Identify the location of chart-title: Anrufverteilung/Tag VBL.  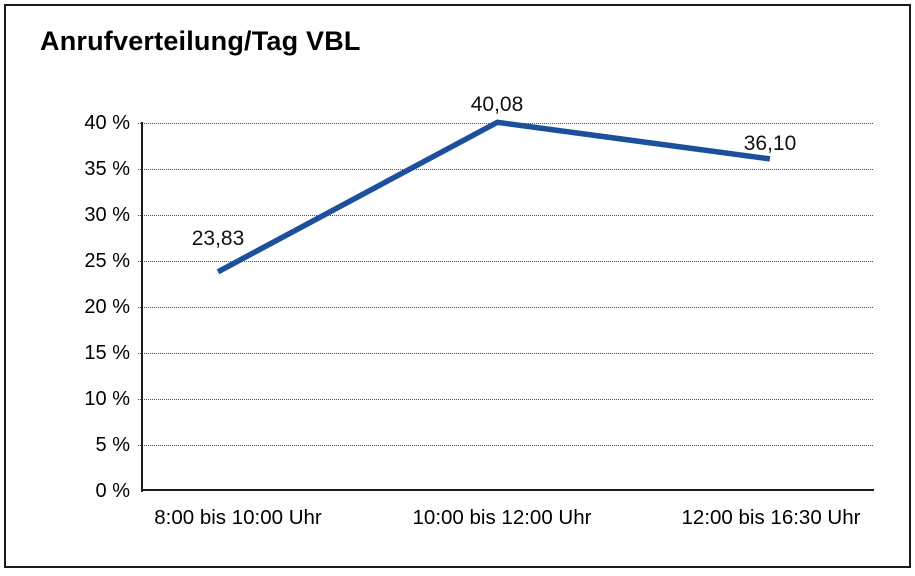
(200, 41).